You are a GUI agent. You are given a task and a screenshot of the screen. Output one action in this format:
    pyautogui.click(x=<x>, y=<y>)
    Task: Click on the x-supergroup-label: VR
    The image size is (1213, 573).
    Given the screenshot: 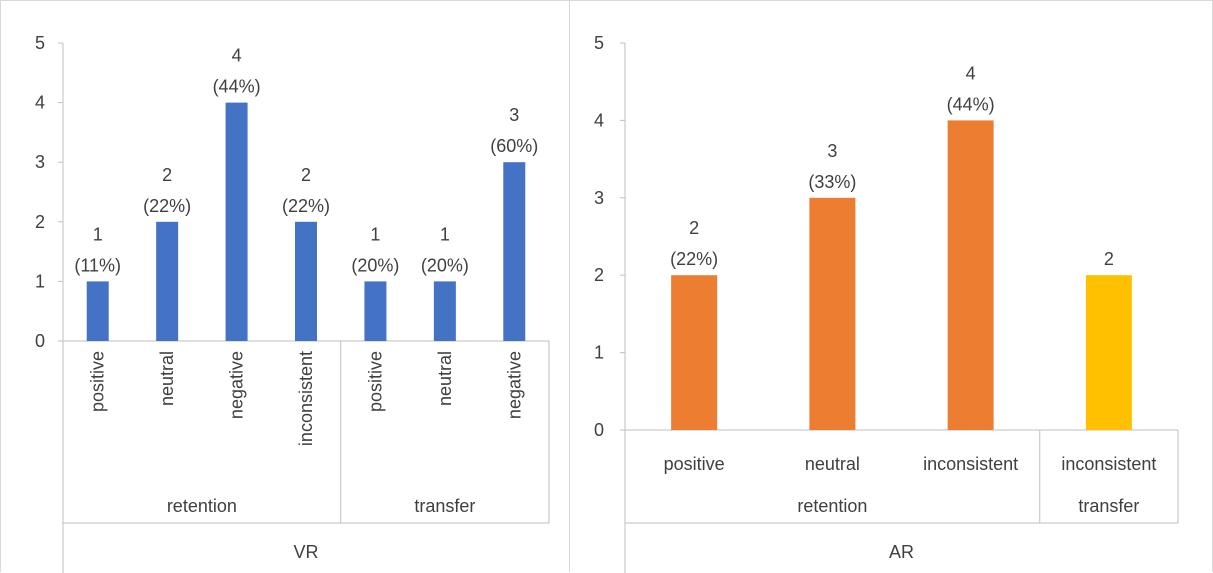 What is the action you would take?
    pyautogui.click(x=305, y=552)
    